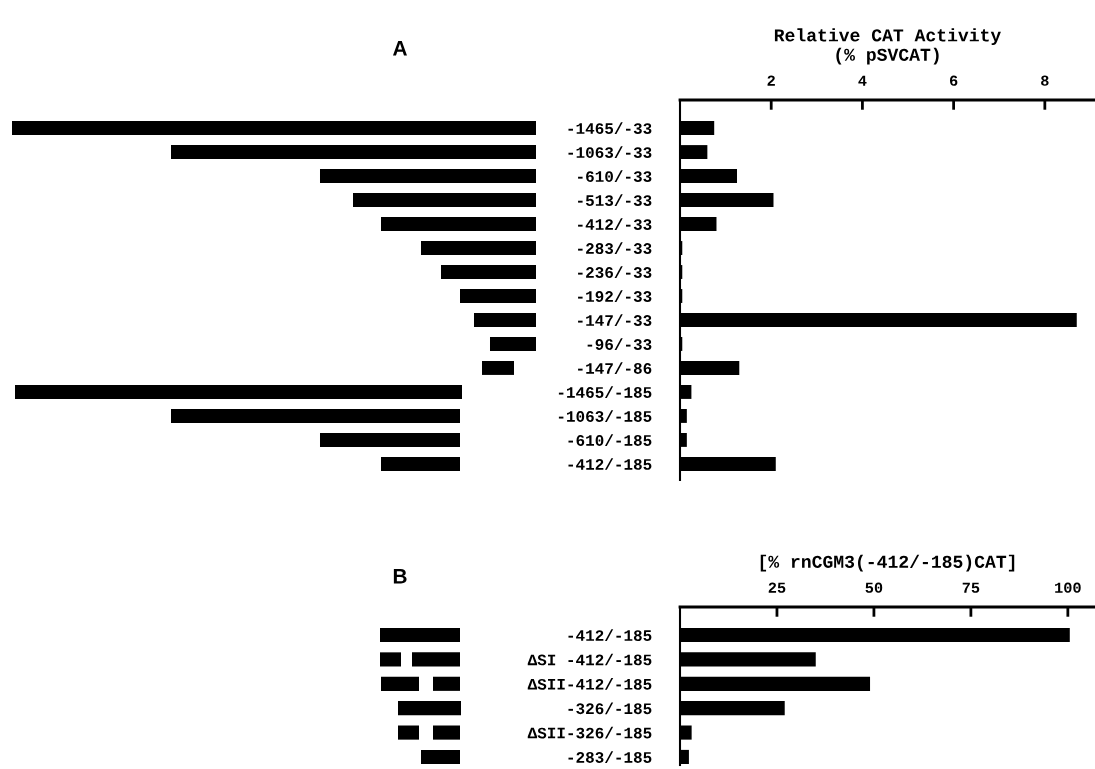 This screenshot has width=1095, height=769. What do you see at coordinates (589, 659) in the screenshot?
I see `y-tick-label: ΔSI -412/-185` at bounding box center [589, 659].